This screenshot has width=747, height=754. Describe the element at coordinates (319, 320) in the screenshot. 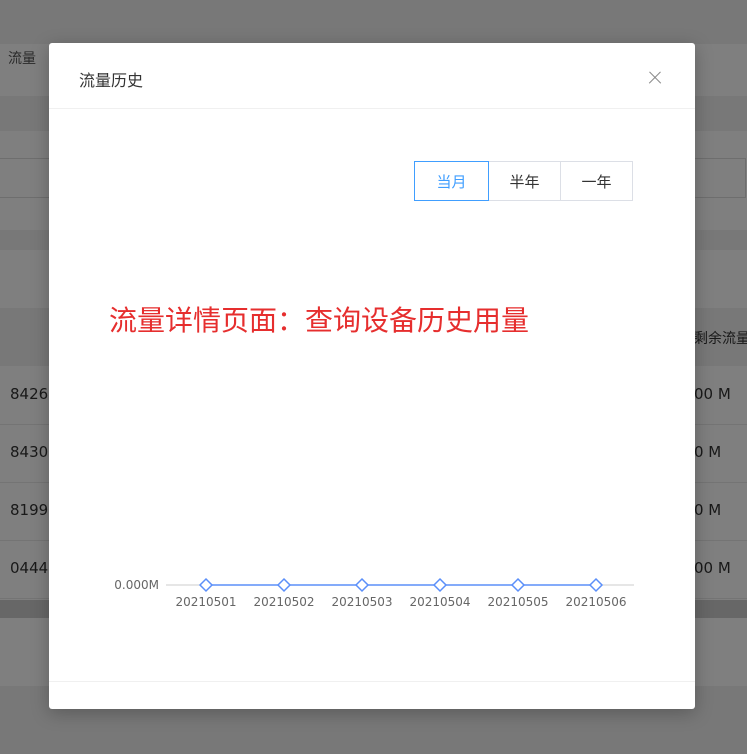

I see `annotation-text: 流量详情页面：查询设备历史用量` at that location.